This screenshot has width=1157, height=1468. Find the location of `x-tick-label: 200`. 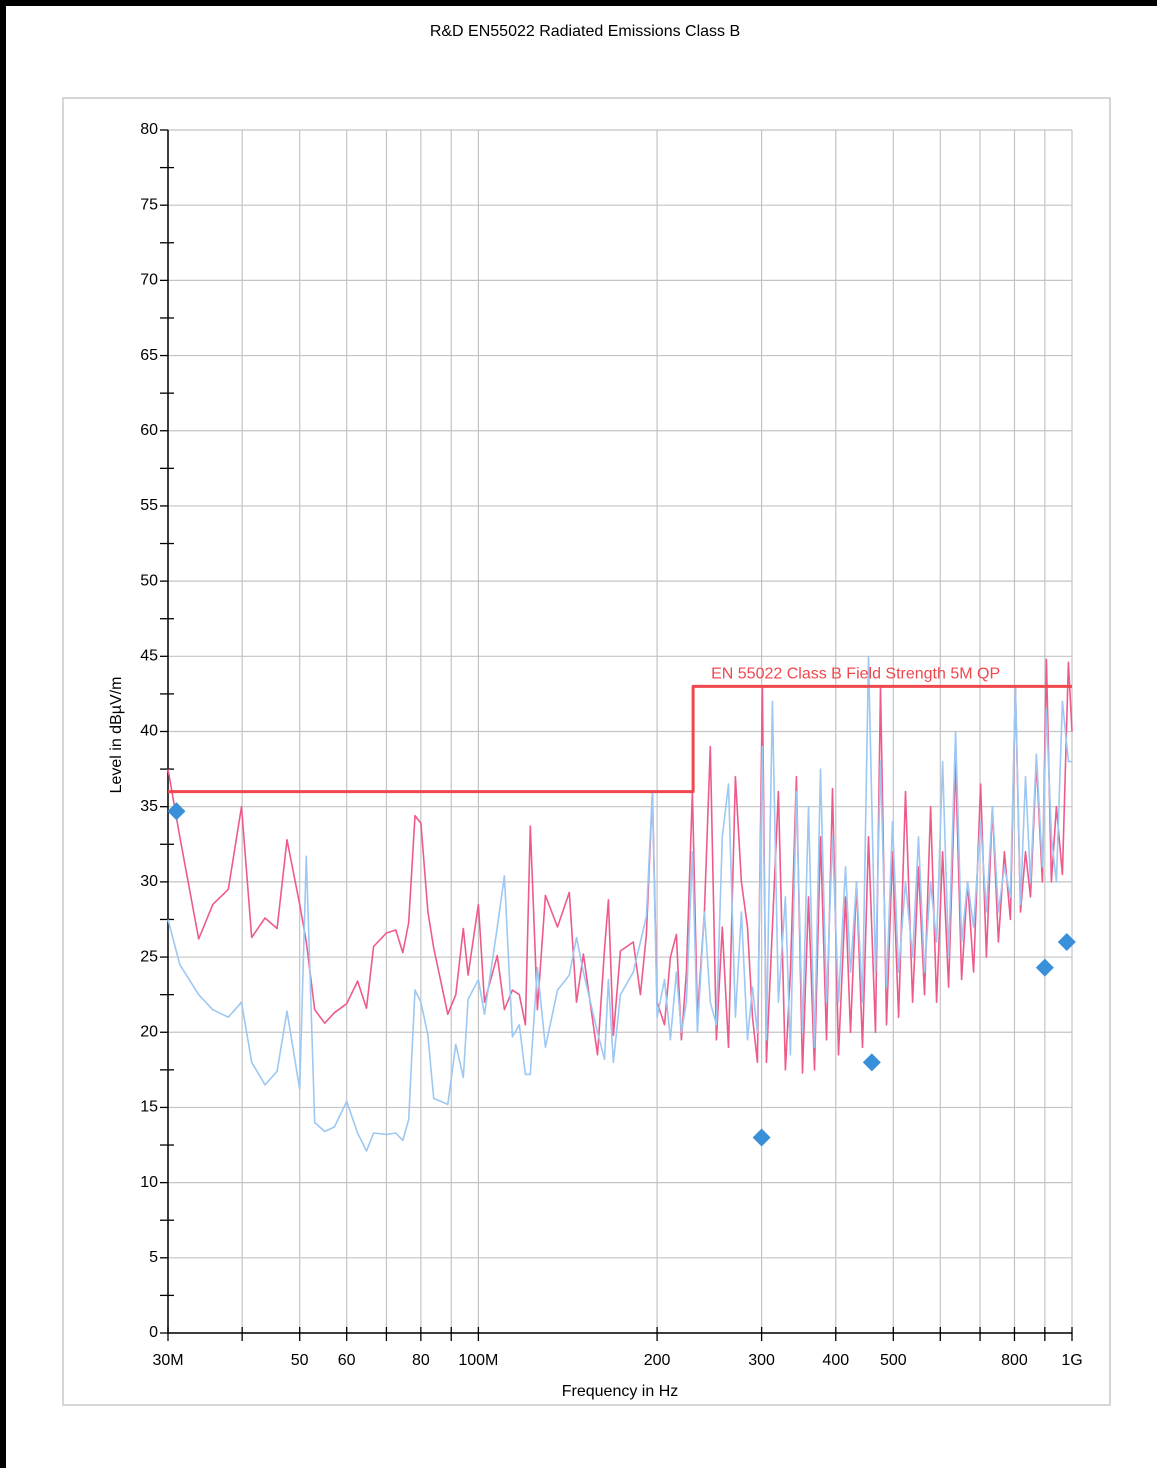

x-tick-label: 200 is located at coordinates (657, 1360).